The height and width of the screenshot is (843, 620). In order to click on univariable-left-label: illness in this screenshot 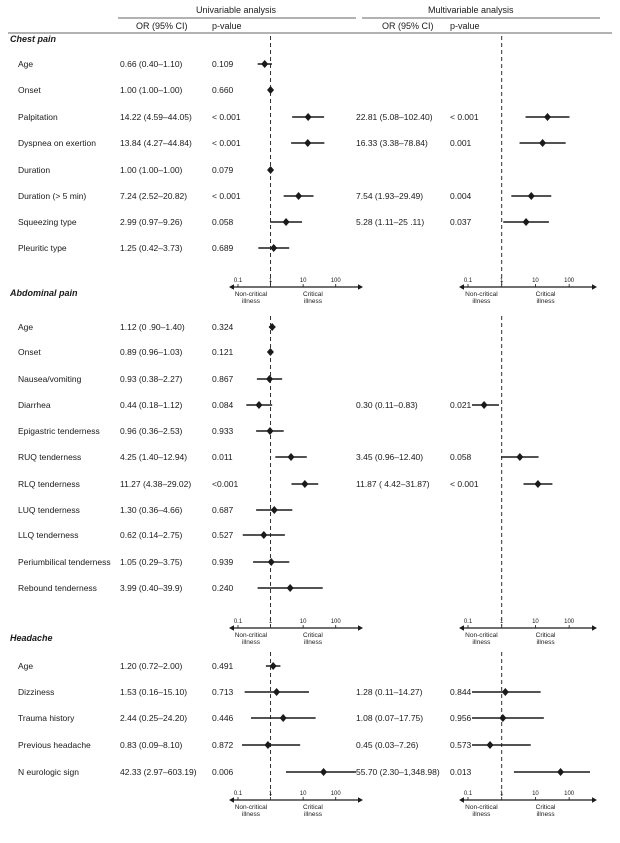, I will do `click(251, 301)`.